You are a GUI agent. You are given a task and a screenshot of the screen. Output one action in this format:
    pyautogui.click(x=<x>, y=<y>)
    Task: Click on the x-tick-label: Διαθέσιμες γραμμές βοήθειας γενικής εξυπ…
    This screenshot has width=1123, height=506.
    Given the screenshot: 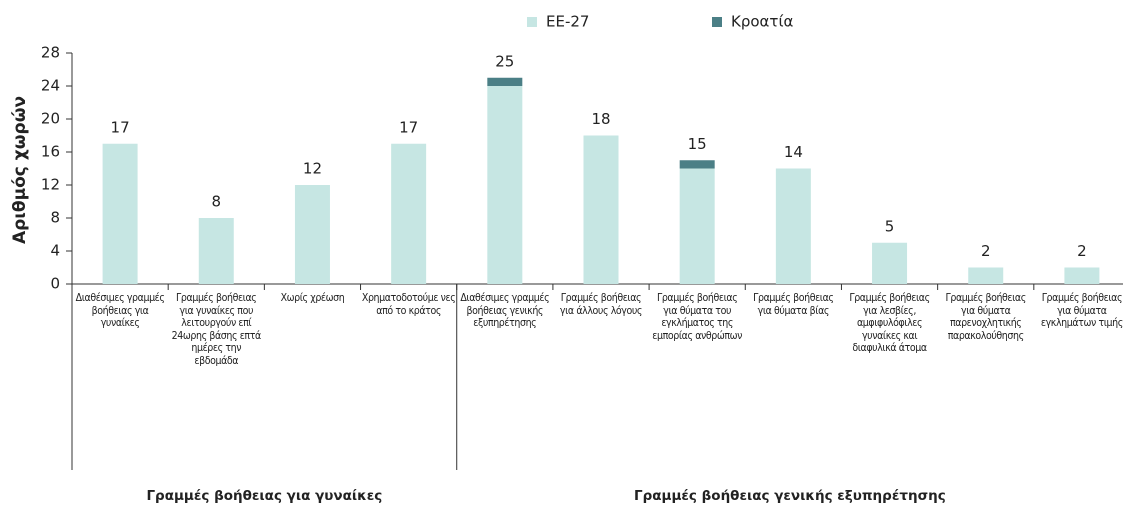 What is the action you would take?
    pyautogui.click(x=505, y=310)
    